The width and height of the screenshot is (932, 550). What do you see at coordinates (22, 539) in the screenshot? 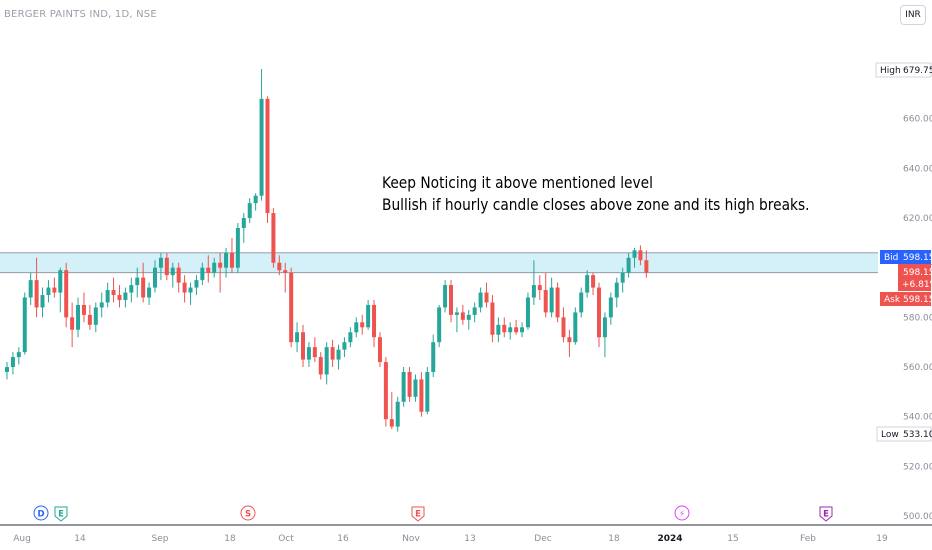
I see `time-tick: Aug` at bounding box center [22, 539].